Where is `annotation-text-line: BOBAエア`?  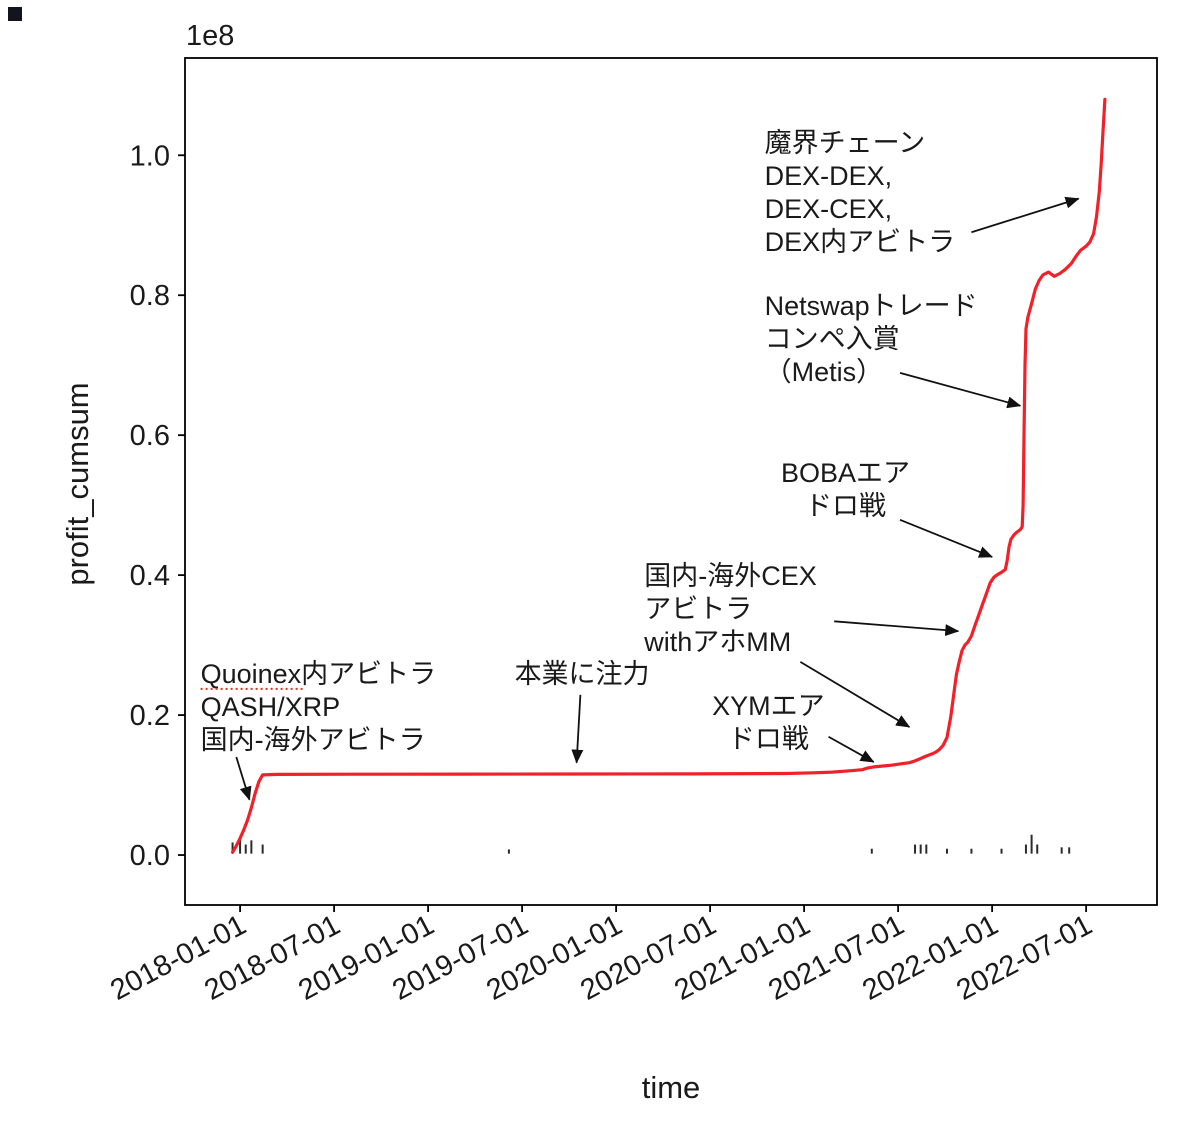
annotation-text-line: BOBAエア is located at coordinates (845, 473).